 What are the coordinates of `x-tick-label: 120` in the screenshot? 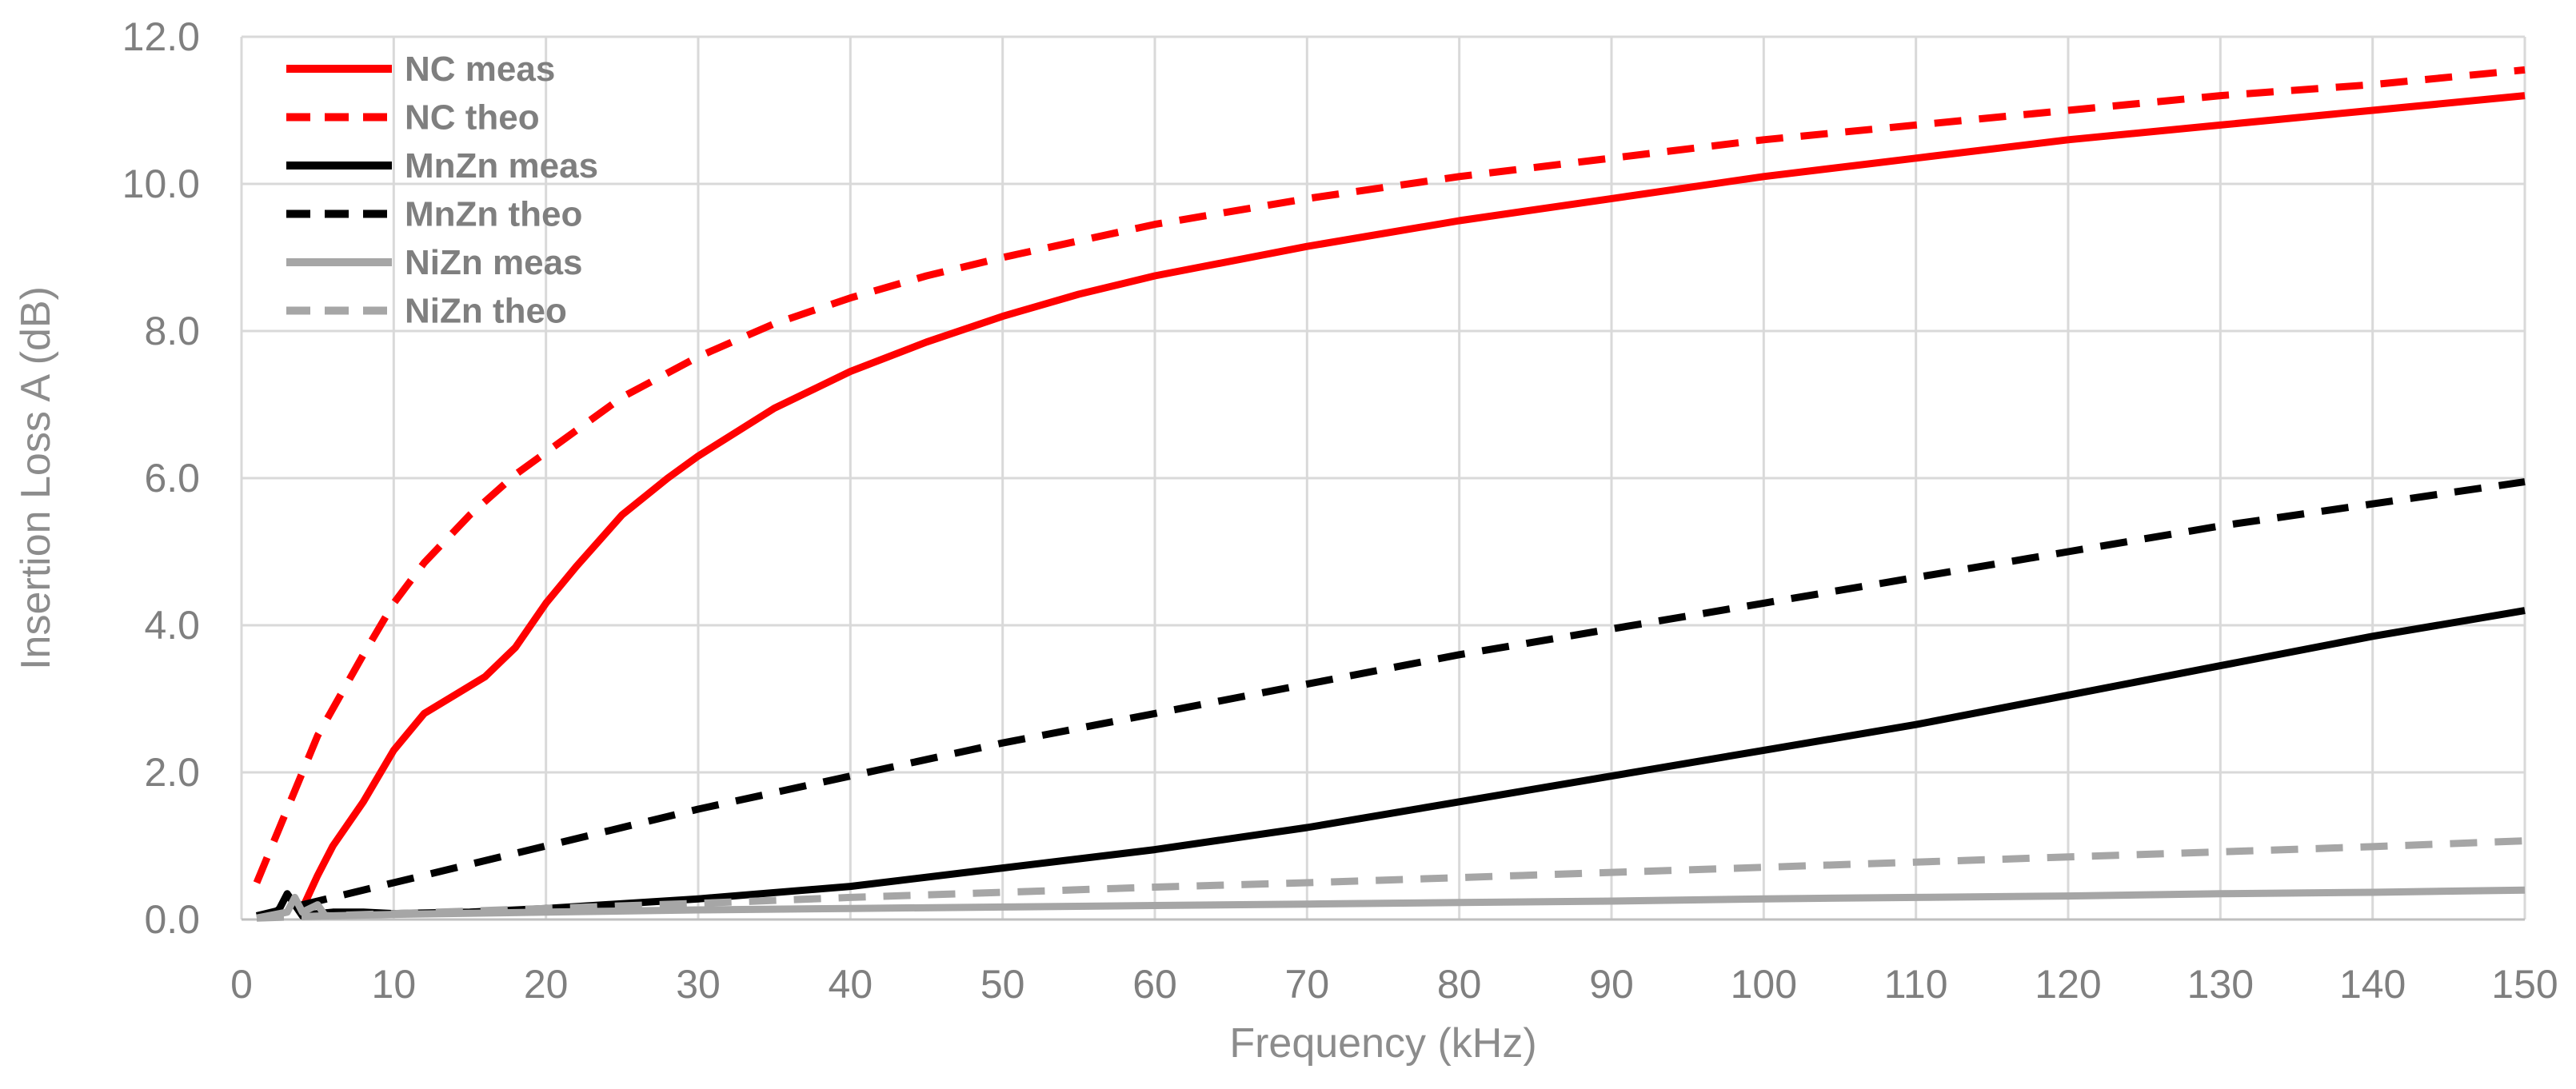 It's located at (2068, 984).